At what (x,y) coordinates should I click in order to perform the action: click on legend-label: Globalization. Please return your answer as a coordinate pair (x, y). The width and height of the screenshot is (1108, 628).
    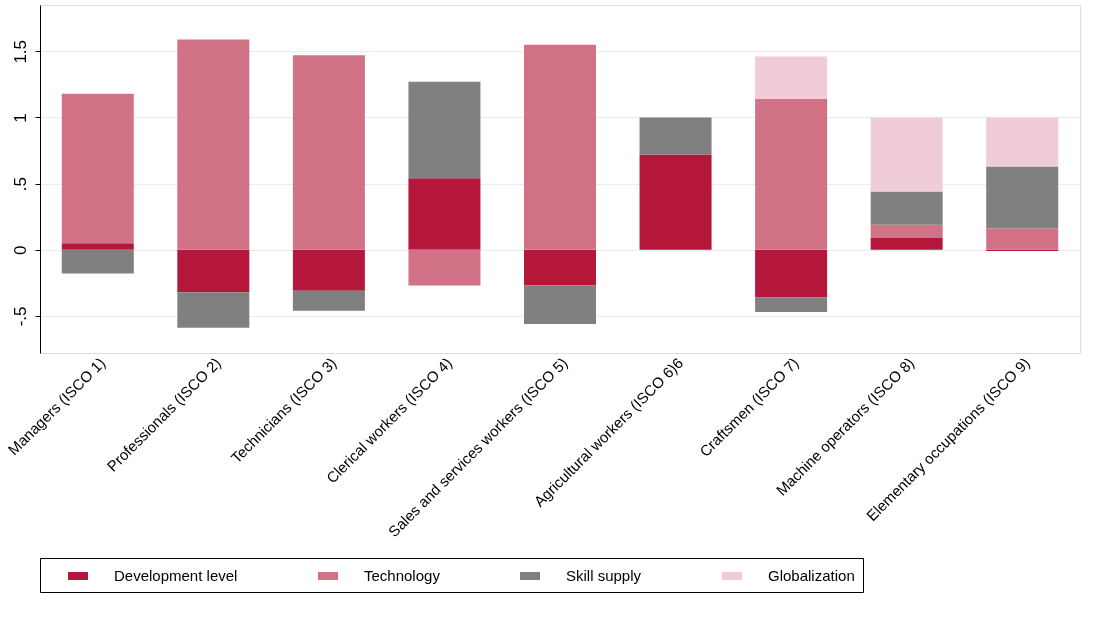
    Looking at the image, I should click on (811, 575).